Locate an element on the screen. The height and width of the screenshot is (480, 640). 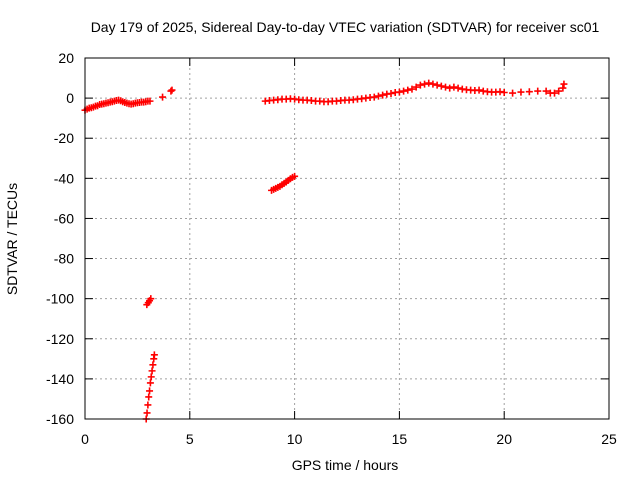
y-tick-label: -160 is located at coordinates (60, 419).